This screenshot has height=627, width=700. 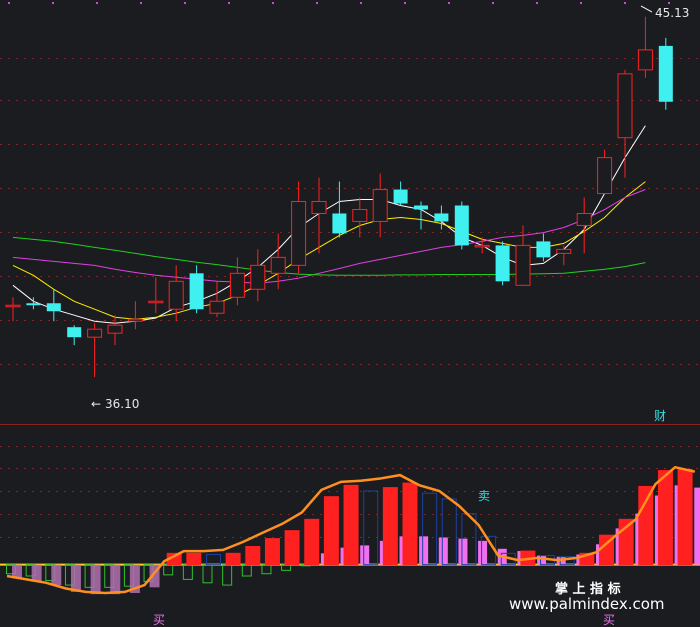 I want to click on low-price-annotation: ← 36.10, so click(x=115, y=404).